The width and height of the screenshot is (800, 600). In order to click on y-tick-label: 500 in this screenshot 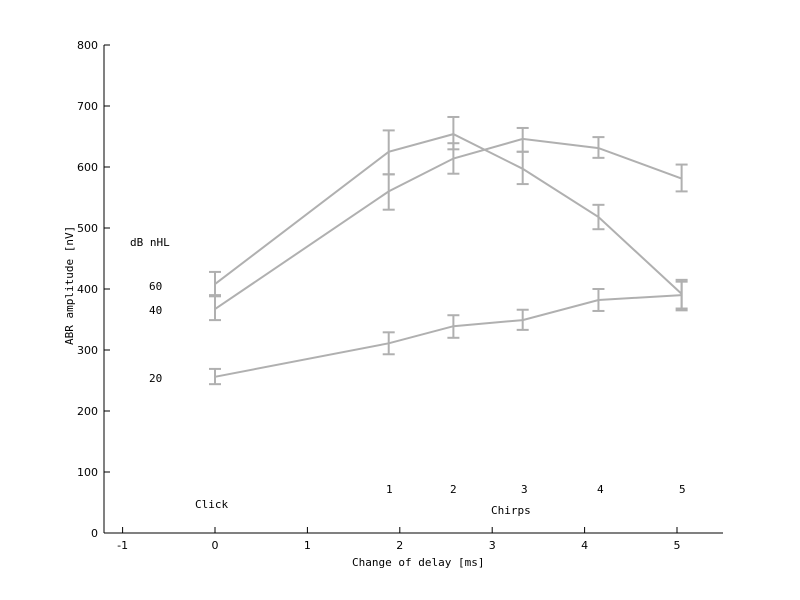, I will do `click(87, 228)`.